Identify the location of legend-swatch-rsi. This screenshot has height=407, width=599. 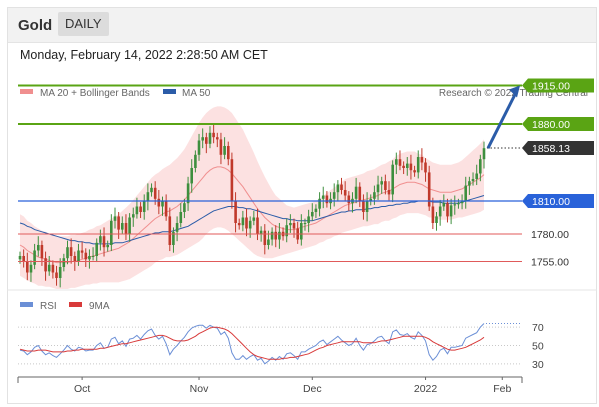
(26, 304).